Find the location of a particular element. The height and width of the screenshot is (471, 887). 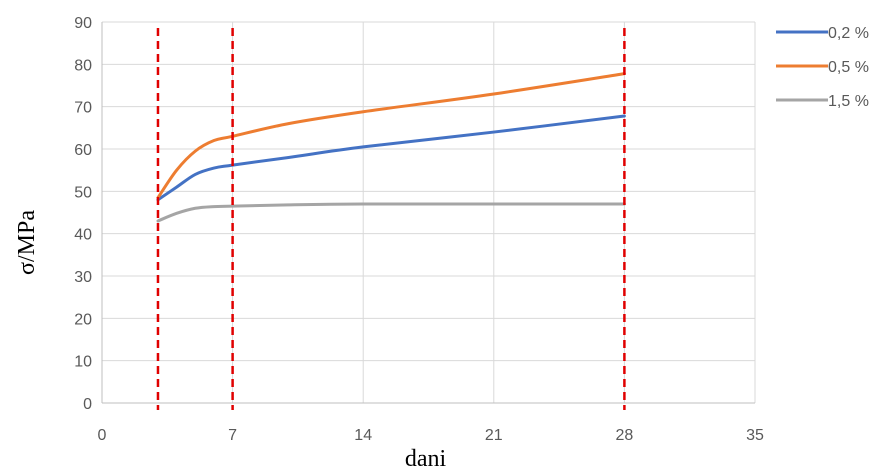

x-tick-label: 28 is located at coordinates (625, 435).